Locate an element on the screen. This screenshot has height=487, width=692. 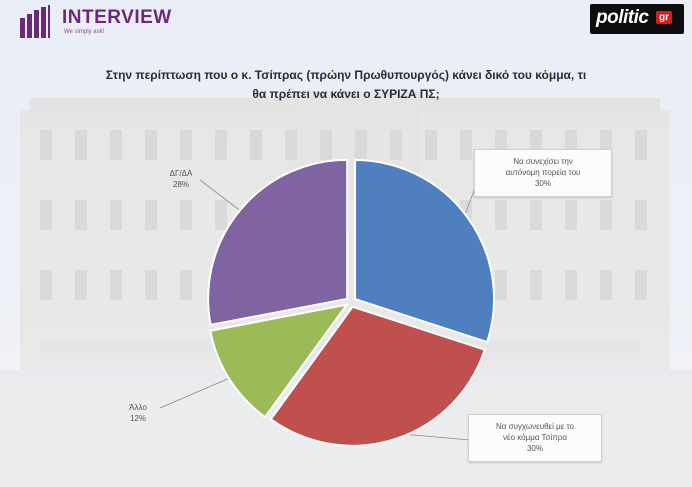
slice-2-value: 30% is located at coordinates (534, 449).